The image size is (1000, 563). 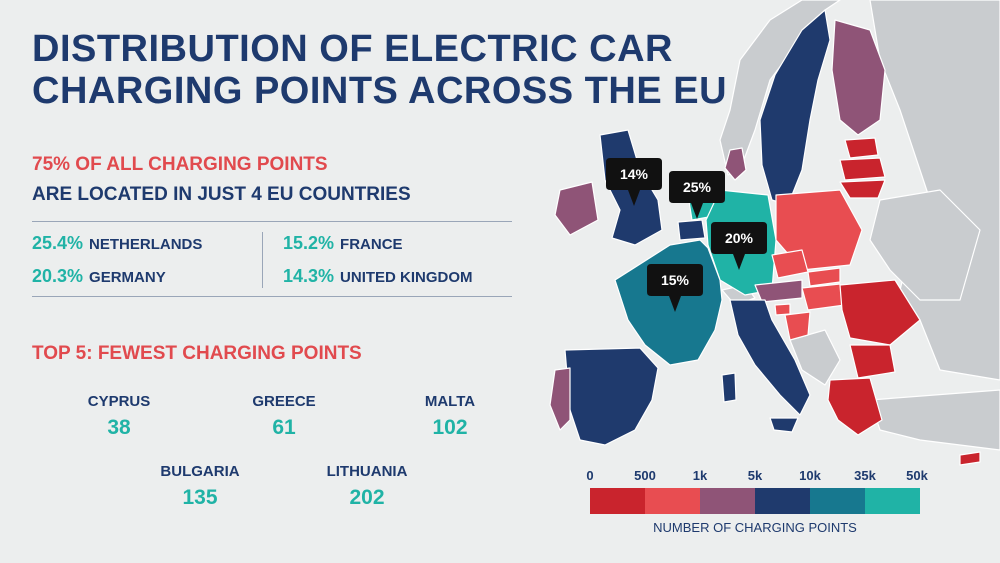 I want to click on bubble-label: 14%, so click(x=634, y=174).